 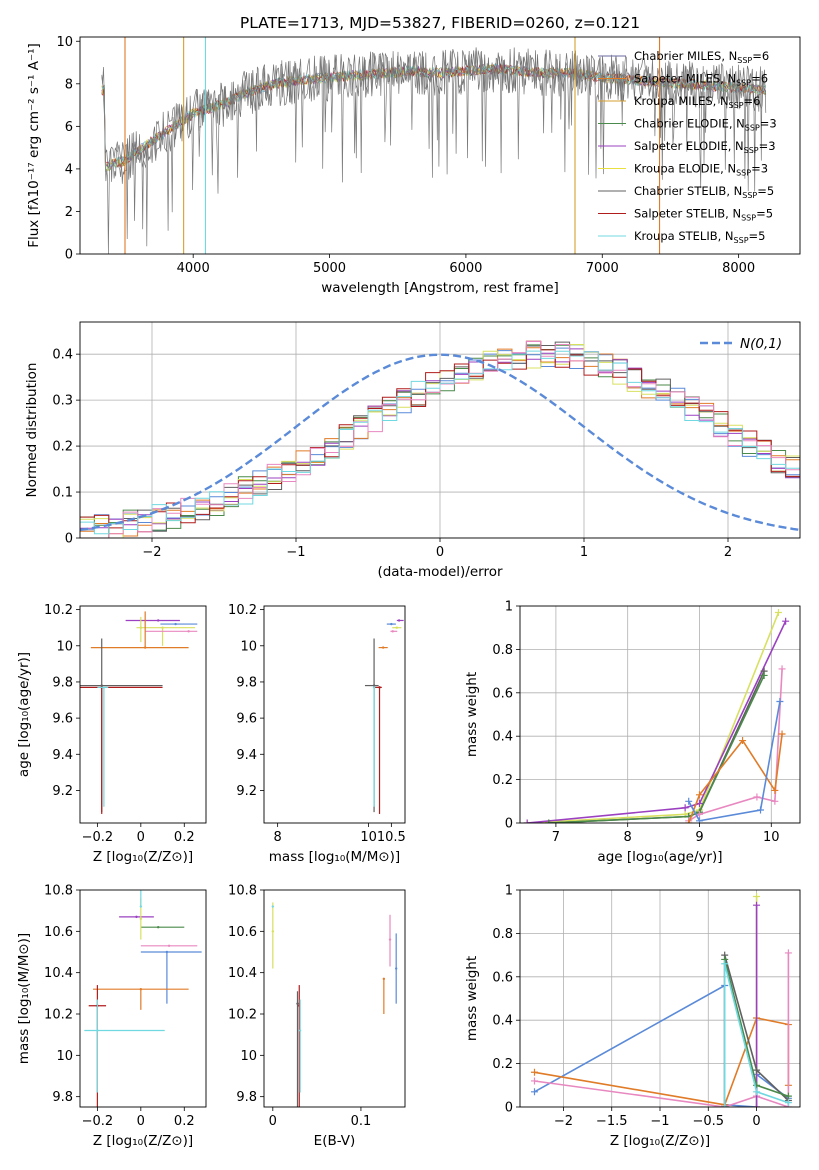 What do you see at coordinates (689, 146) in the screenshot?
I see `legend-name: Salpeter ELODIE, N` at bounding box center [689, 146].